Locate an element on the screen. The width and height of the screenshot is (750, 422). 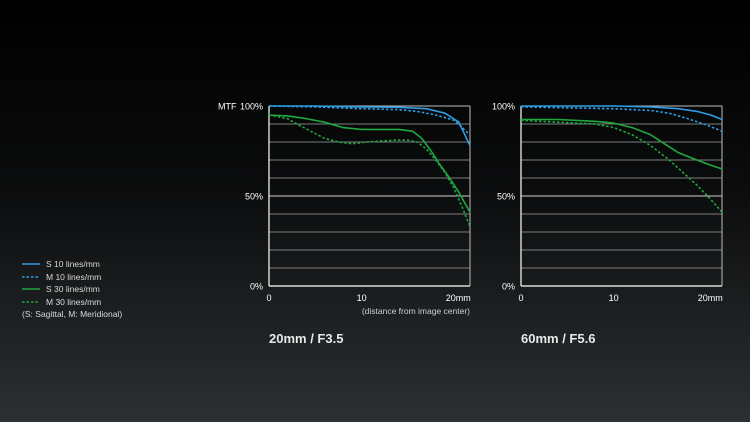
legend-item: M 10 lines/mm is located at coordinates (72, 277).